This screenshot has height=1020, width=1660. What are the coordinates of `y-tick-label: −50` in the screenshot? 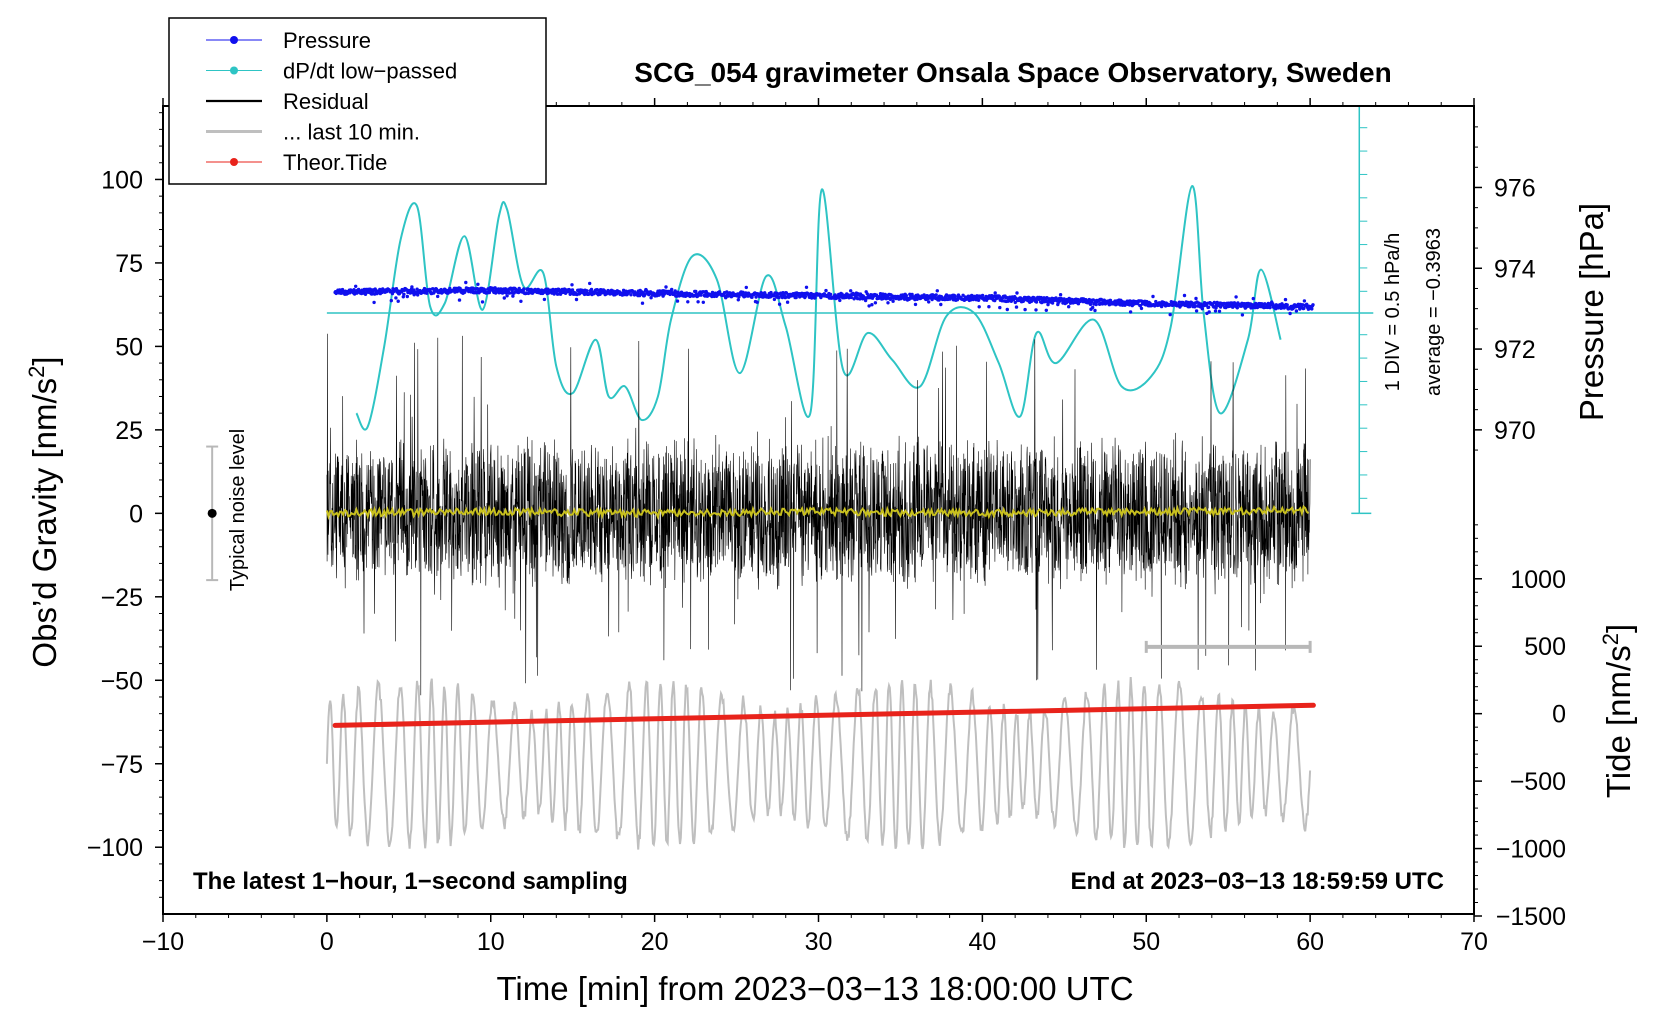 It's located at (122, 681).